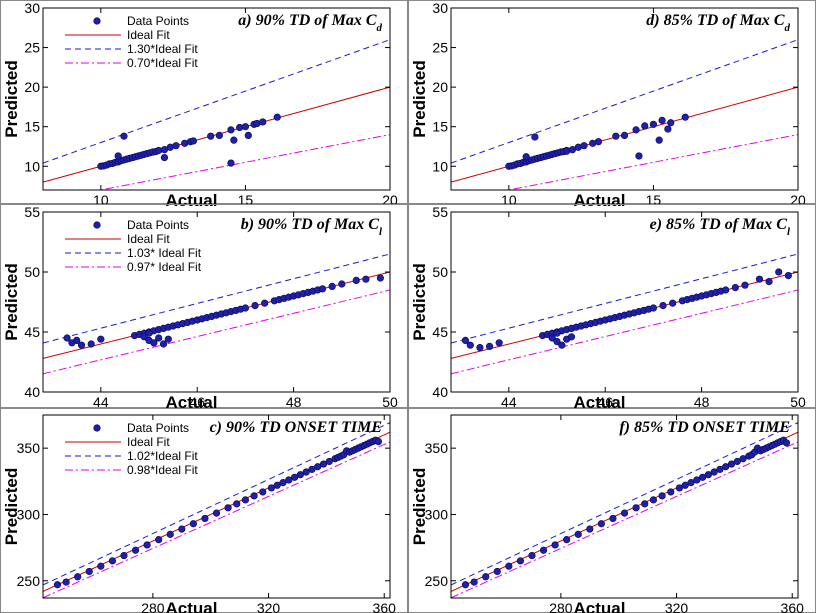  I want to click on y-tick-label: 25, so click(440, 48).